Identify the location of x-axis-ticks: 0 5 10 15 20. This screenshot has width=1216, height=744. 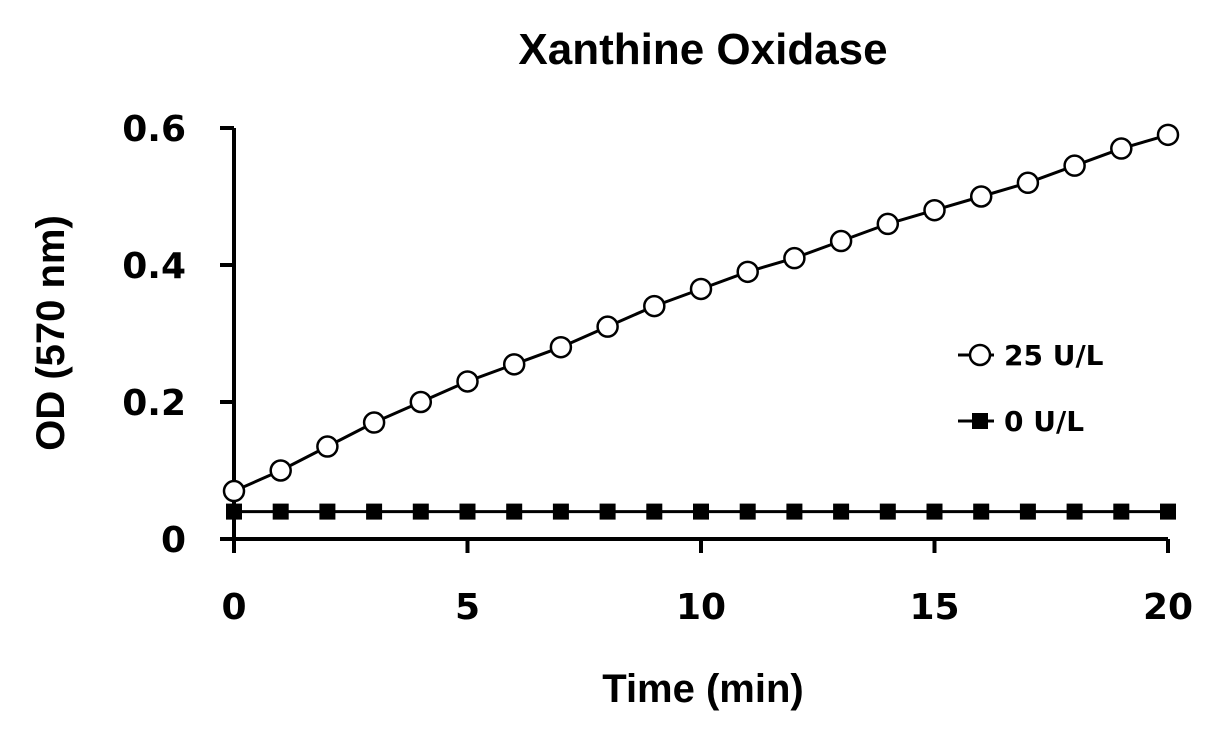
(707, 583).